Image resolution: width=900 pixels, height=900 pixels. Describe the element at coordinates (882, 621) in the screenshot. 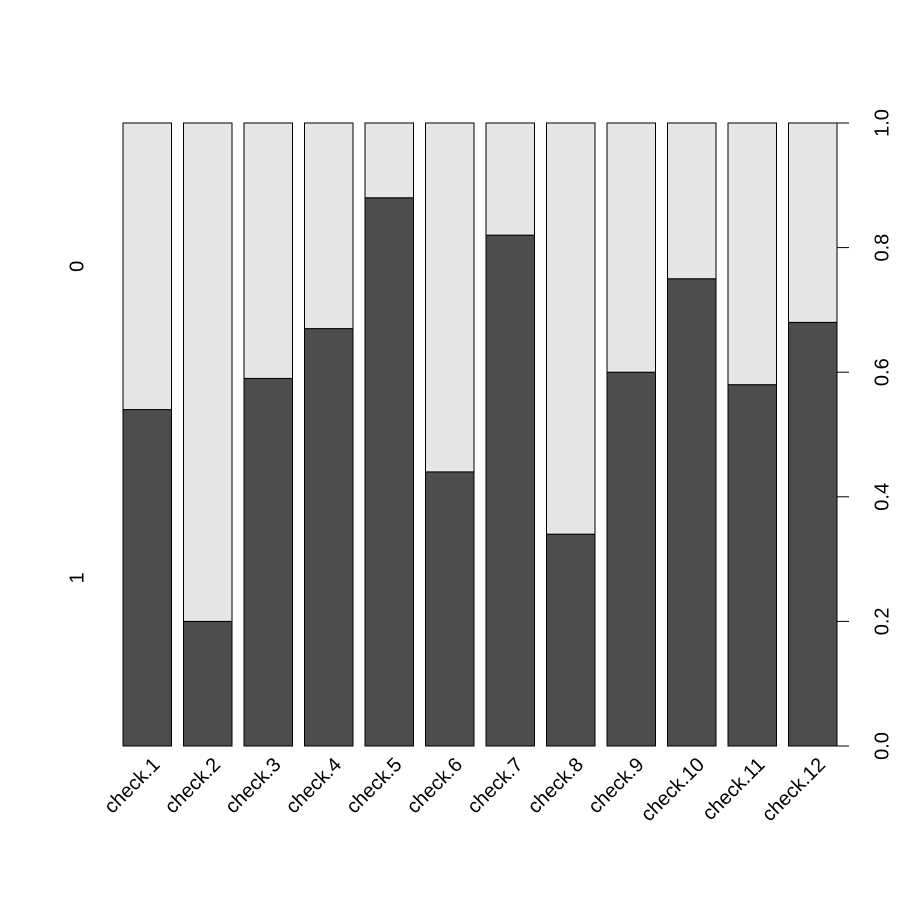

I see `y-tick-label: 0.2` at that location.